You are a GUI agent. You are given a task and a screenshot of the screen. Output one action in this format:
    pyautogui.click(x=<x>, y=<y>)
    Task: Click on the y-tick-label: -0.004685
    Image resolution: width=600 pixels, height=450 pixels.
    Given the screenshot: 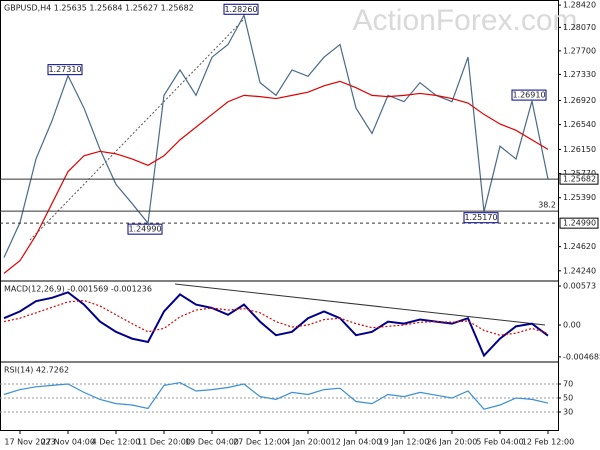 What is the action you would take?
    pyautogui.click(x=581, y=356)
    